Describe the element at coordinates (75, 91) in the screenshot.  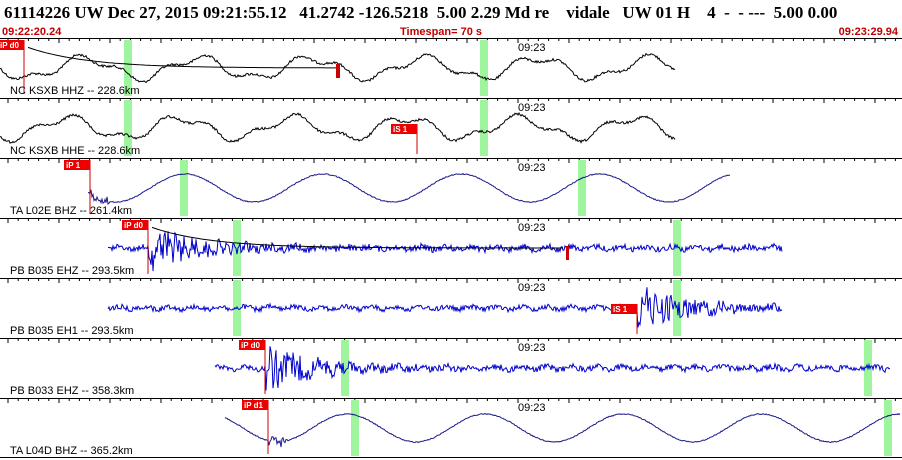
I see `station-label: NC KSXB HHZ -- 228.6km` at that location.